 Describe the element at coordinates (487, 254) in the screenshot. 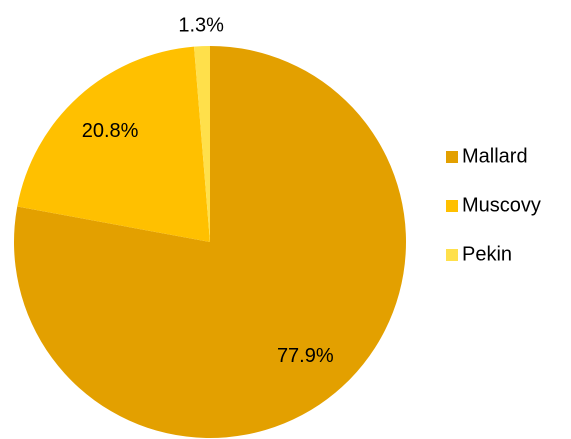

I see `legend-label: Pekin` at that location.